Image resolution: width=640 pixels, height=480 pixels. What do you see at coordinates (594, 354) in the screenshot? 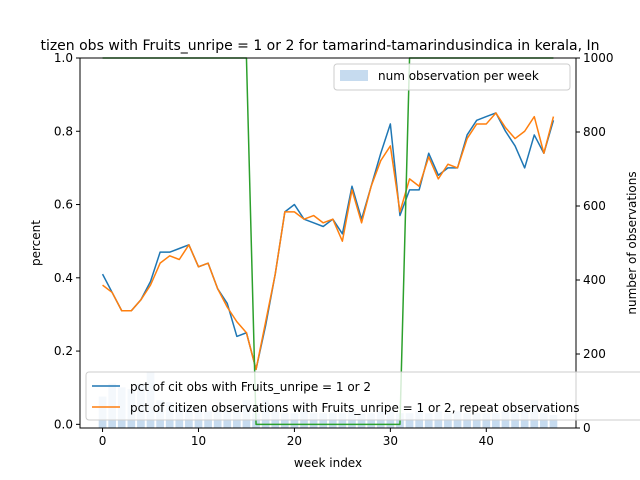
I see `y2-tick-label-200: 200` at bounding box center [594, 354].